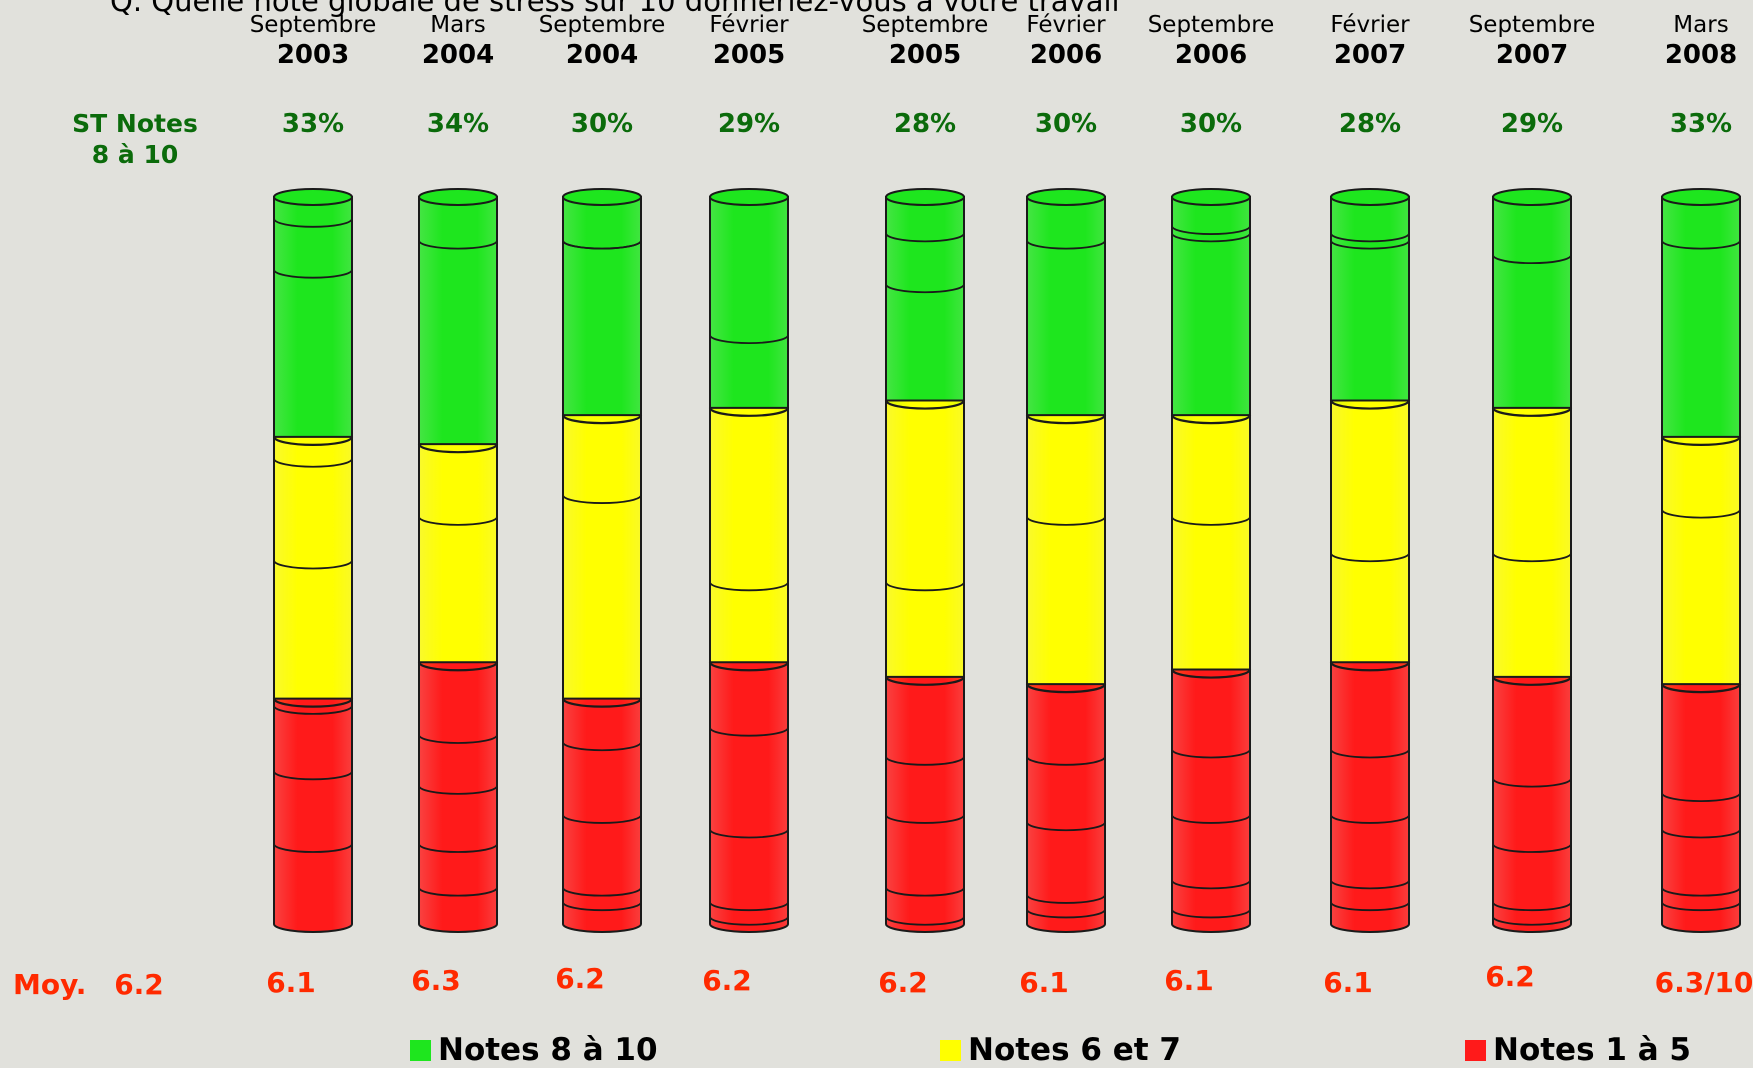  I want to click on column-month-6: Septembre, so click(1211, 25).